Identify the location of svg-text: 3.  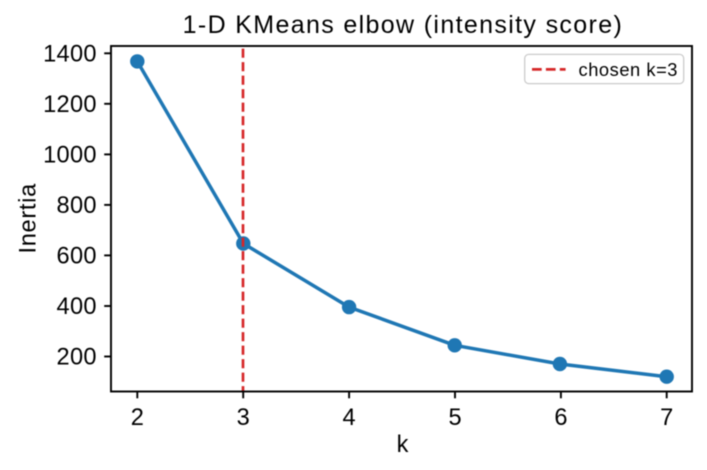
(243, 418).